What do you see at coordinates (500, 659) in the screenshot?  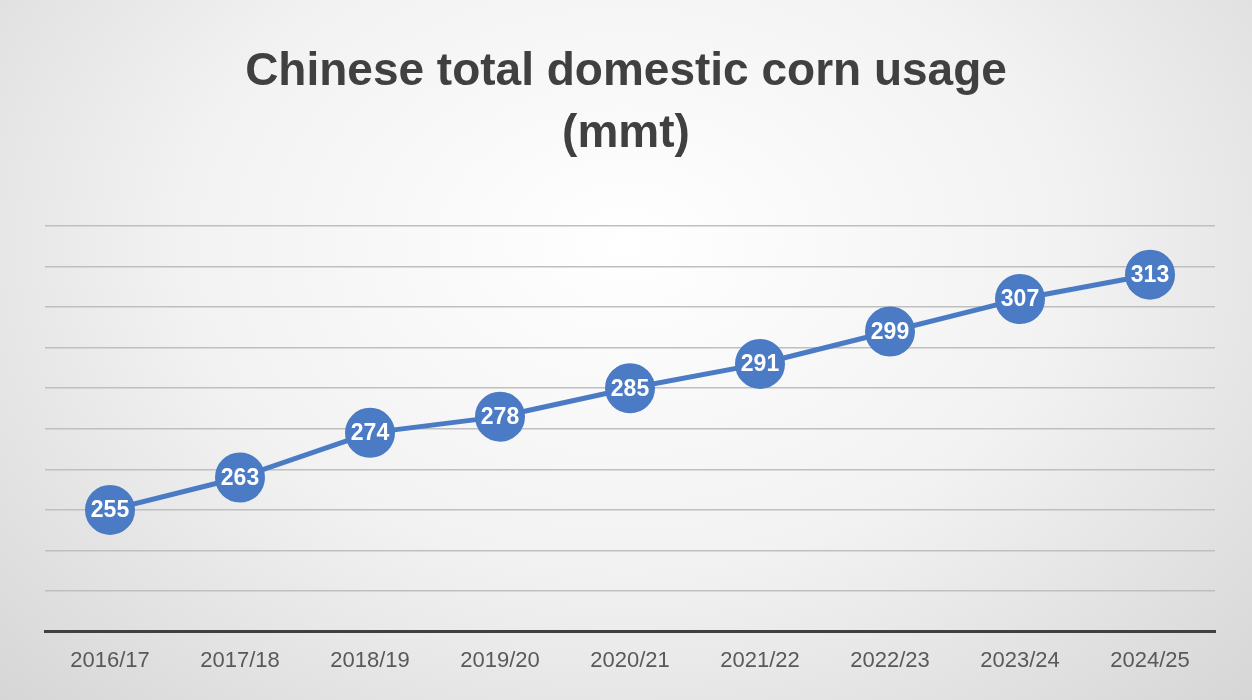 I see `x-tick-label: 2019/20` at bounding box center [500, 659].